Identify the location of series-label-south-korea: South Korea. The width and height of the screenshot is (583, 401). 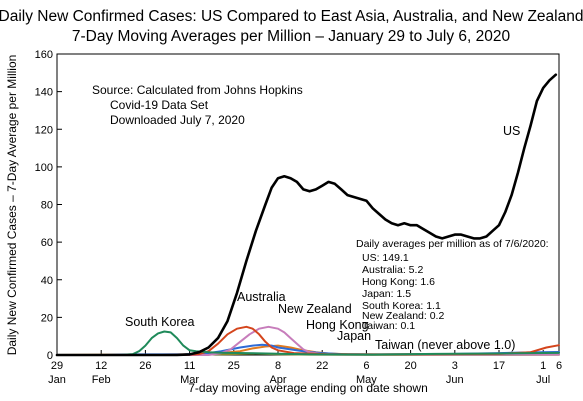
(160, 322).